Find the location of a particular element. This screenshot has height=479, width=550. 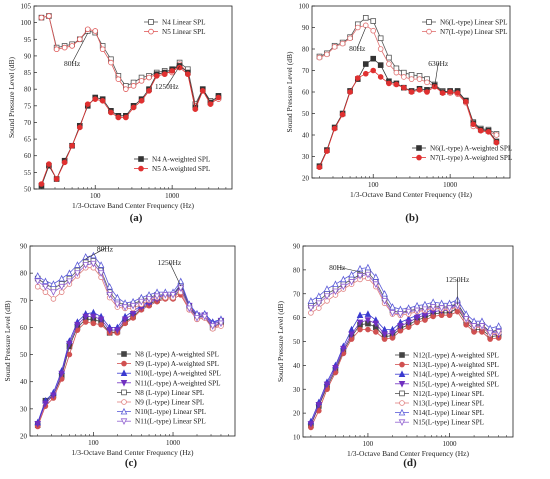

y-tick-label: 70 is located at coordinates (297, 294).